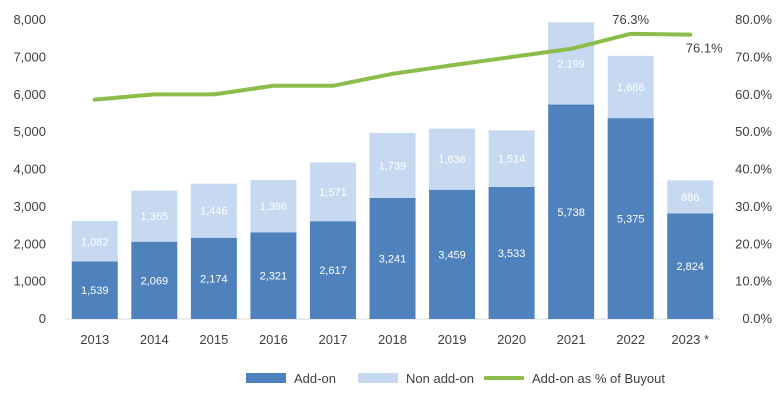  Describe the element at coordinates (213, 339) in the screenshot. I see `x-tick-label: 2015` at that location.